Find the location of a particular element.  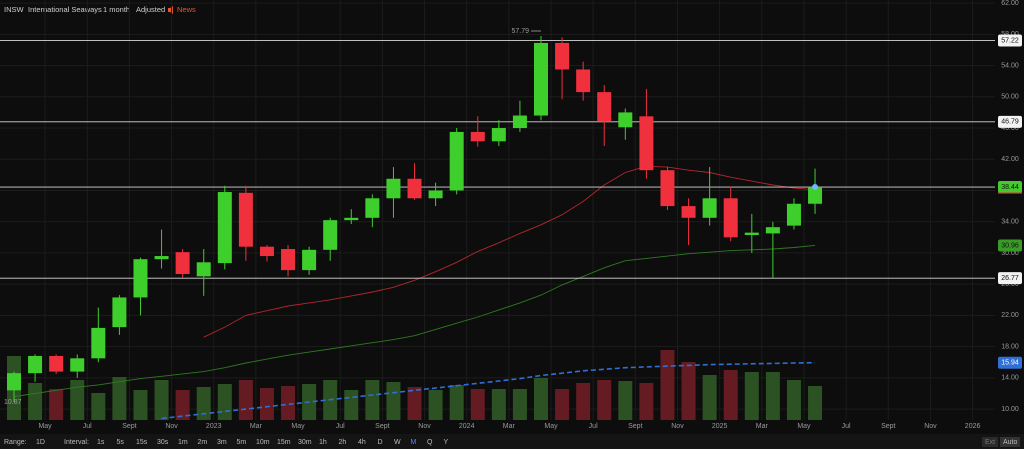

ma-badge-bg is located at coordinates (1010, 245).